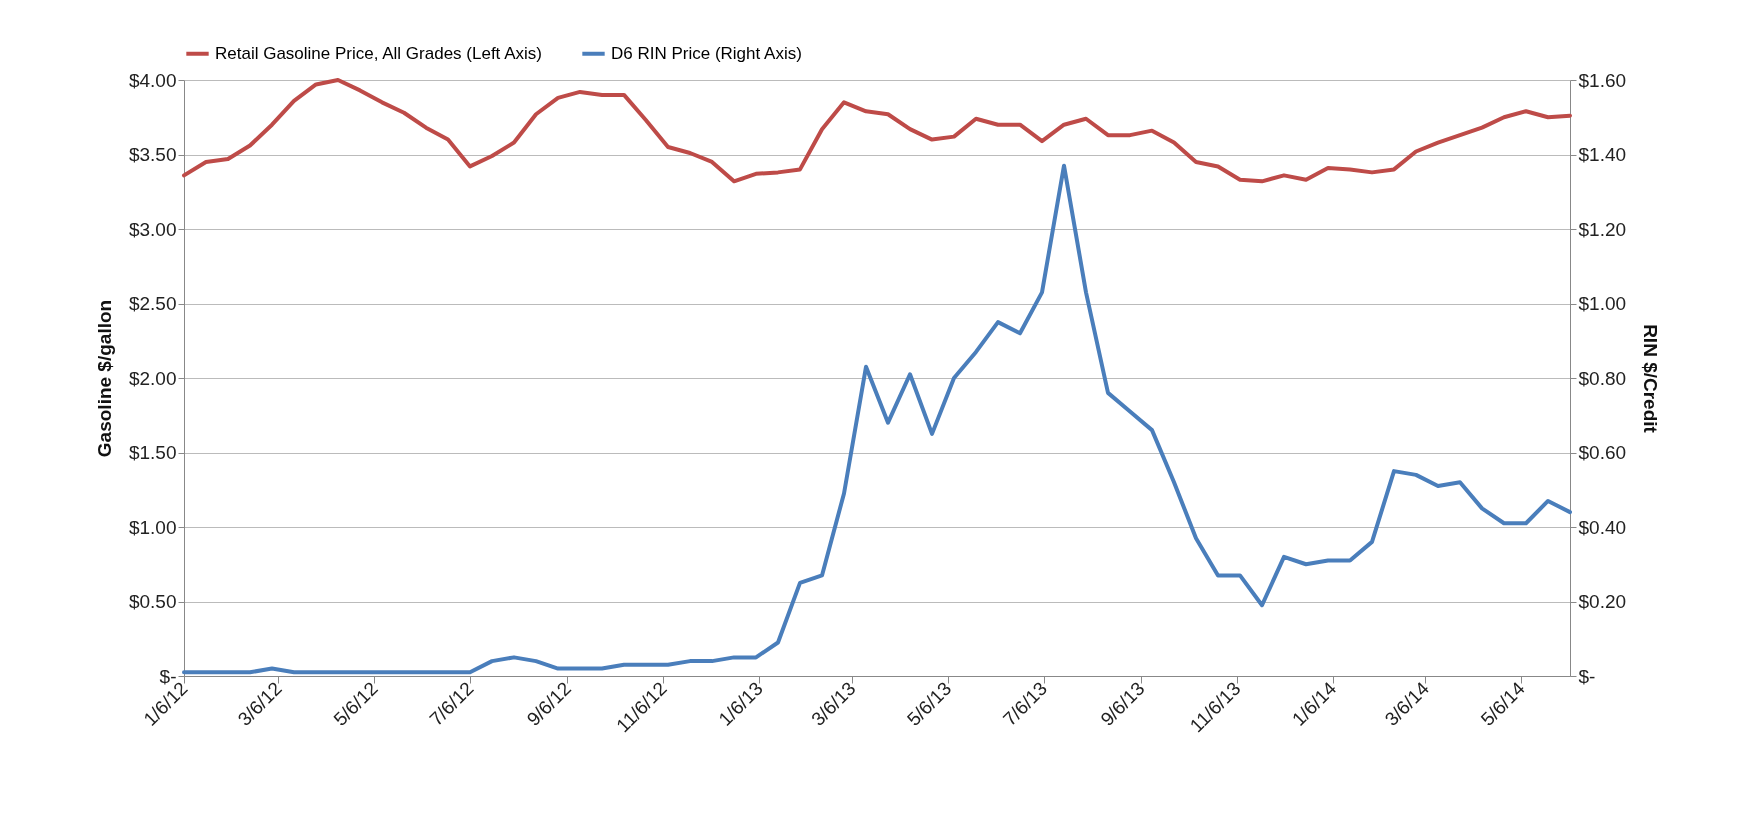 The width and height of the screenshot is (1763, 814). What do you see at coordinates (877, 131) in the screenshot?
I see `line-series` at bounding box center [877, 131].